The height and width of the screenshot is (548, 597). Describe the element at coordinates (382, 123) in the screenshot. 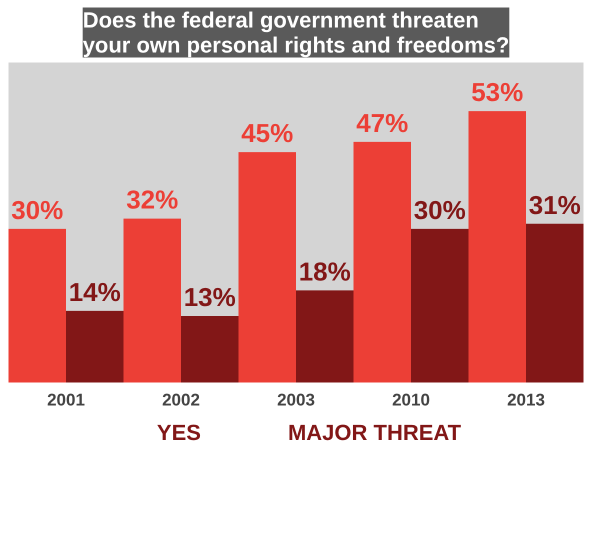

I see `data-label: 47%` at that location.